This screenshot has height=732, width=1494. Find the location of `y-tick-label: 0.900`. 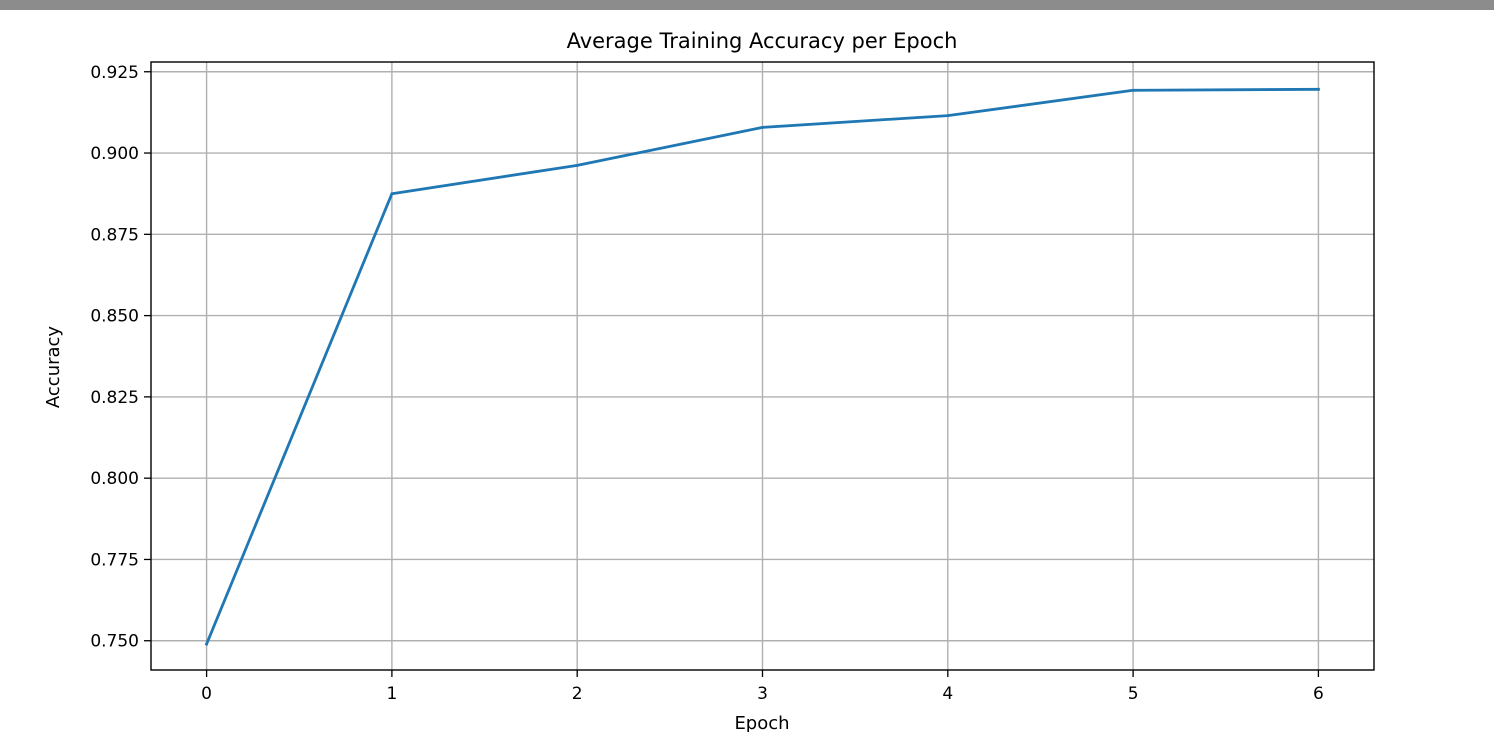

y-tick-label: 0.900 is located at coordinates (114, 154).